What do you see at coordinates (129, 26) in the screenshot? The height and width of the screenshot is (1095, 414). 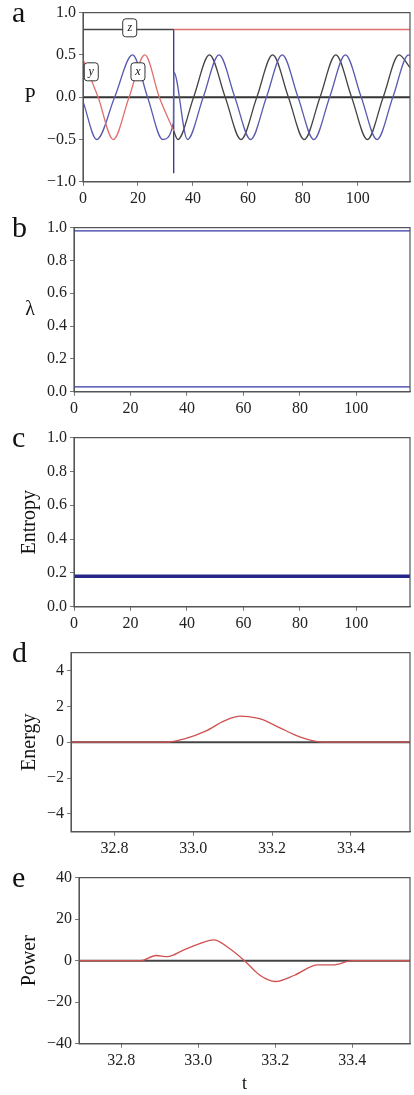 I see `annotation: z` at bounding box center [129, 26].